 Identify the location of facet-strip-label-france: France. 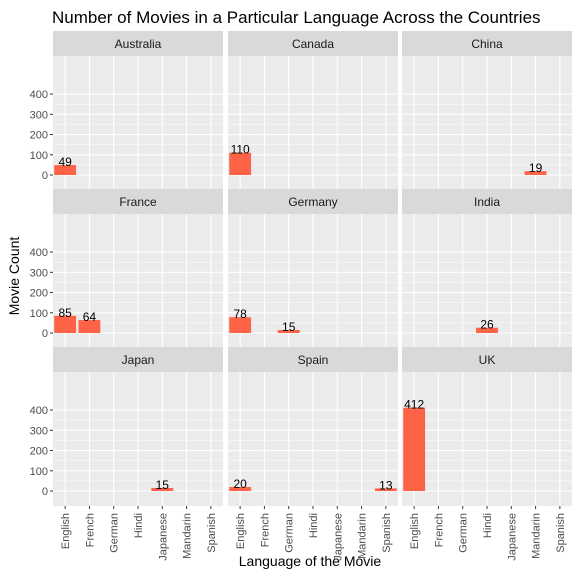
(138, 202).